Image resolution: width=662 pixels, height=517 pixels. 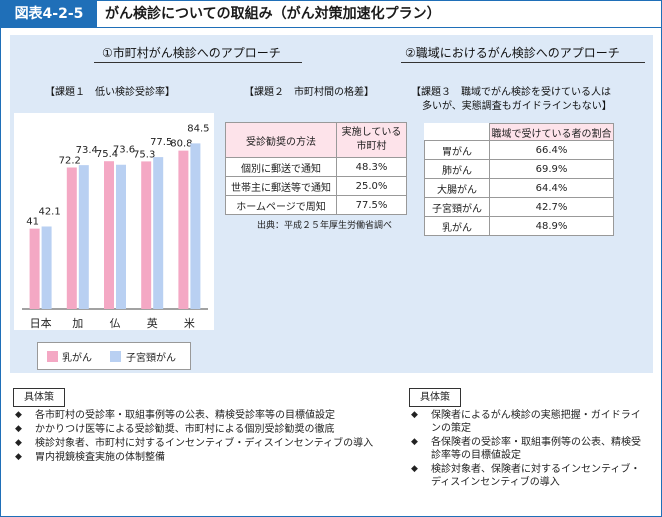 What do you see at coordinates (281, 205) in the screenshot?
I see `table2-cell: ホームページで周知` at bounding box center [281, 205].